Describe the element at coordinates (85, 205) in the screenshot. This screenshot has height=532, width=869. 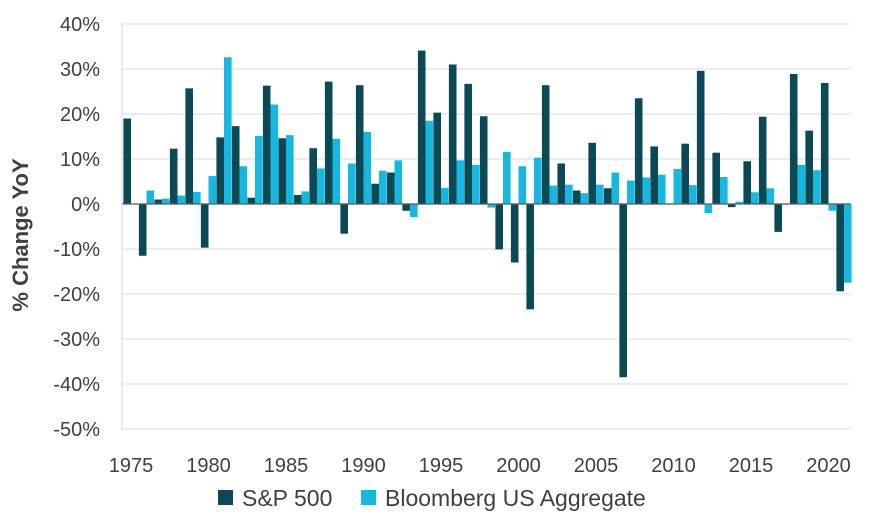
I see `y-tick-label: 0%` at that location.